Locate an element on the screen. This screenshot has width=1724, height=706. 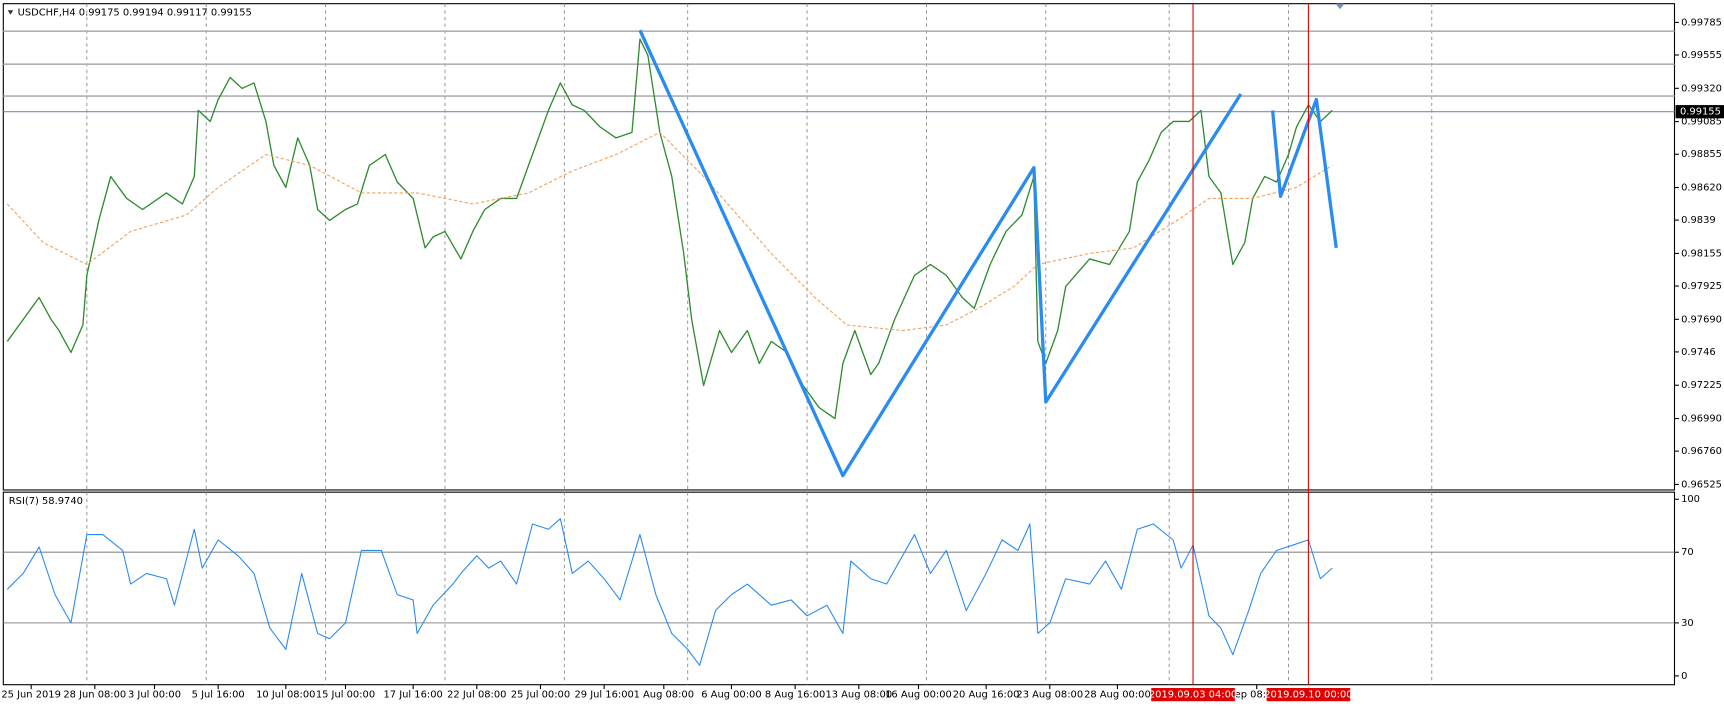
y-tick-label: 0.96525 is located at coordinates (1701, 484).